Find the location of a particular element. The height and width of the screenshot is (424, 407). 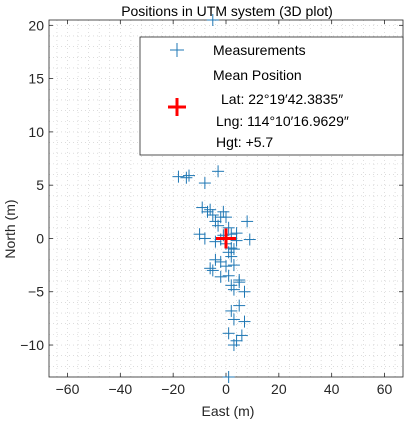

y-tick-label: −5 is located at coordinates (36, 292).